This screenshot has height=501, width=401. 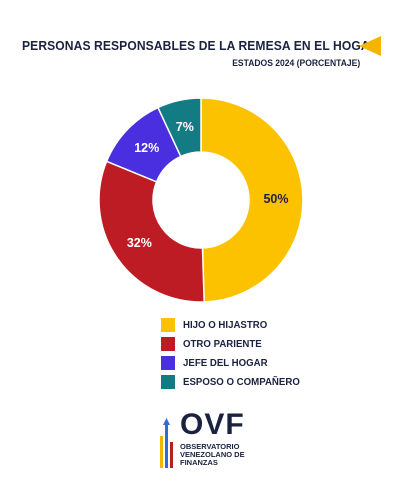 What do you see at coordinates (296, 63) in the screenshot?
I see `chart-subtitle: ESTADOS 2024 (PORCENTAJE)` at bounding box center [296, 63].